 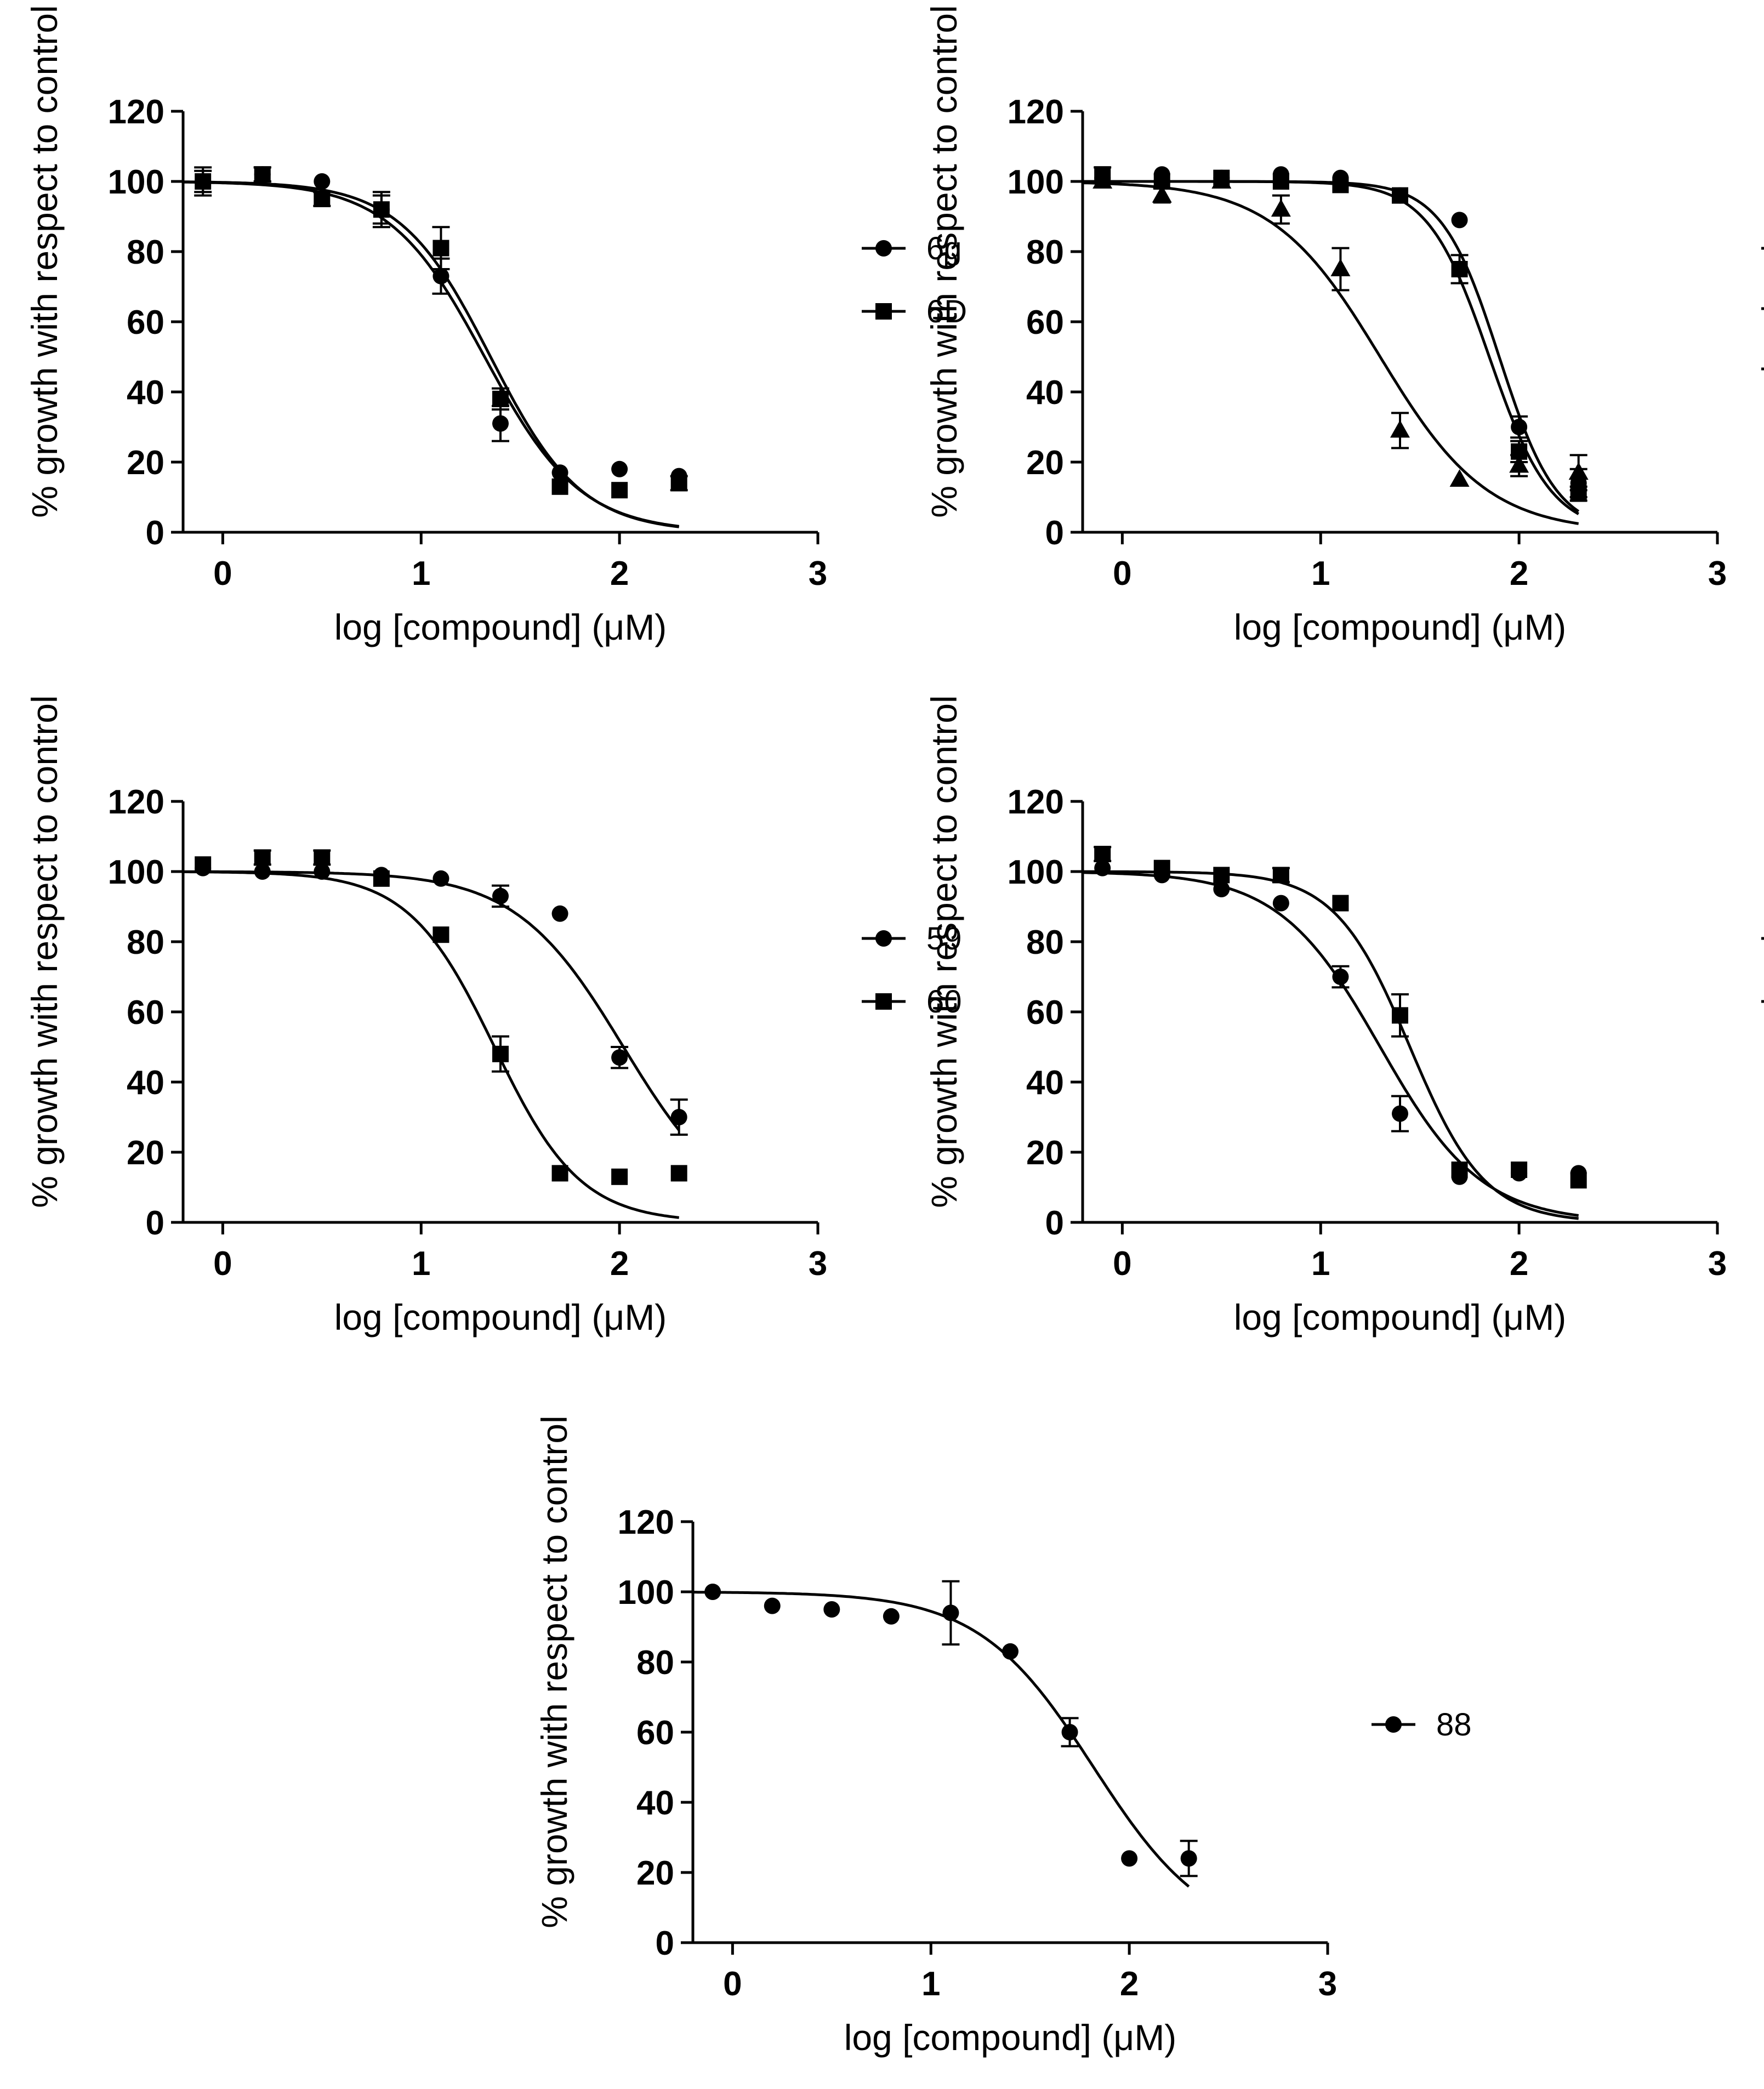 I want to click on series-6g, so click(x=435, y=347).